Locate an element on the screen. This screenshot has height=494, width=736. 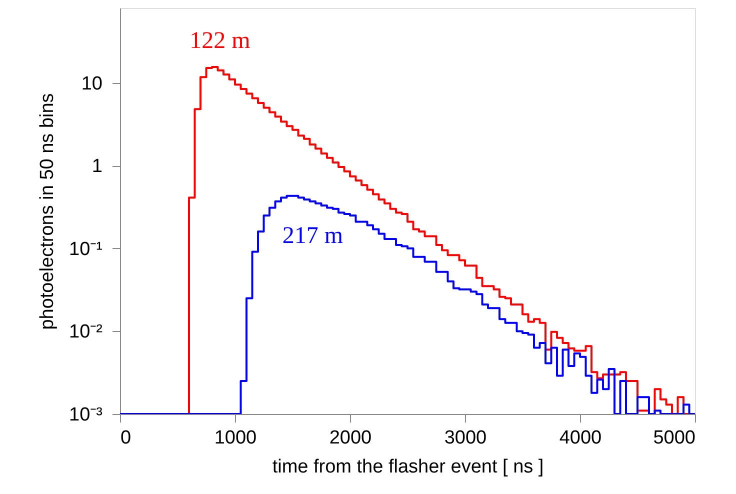
series-label: 122 m is located at coordinates (220, 41).